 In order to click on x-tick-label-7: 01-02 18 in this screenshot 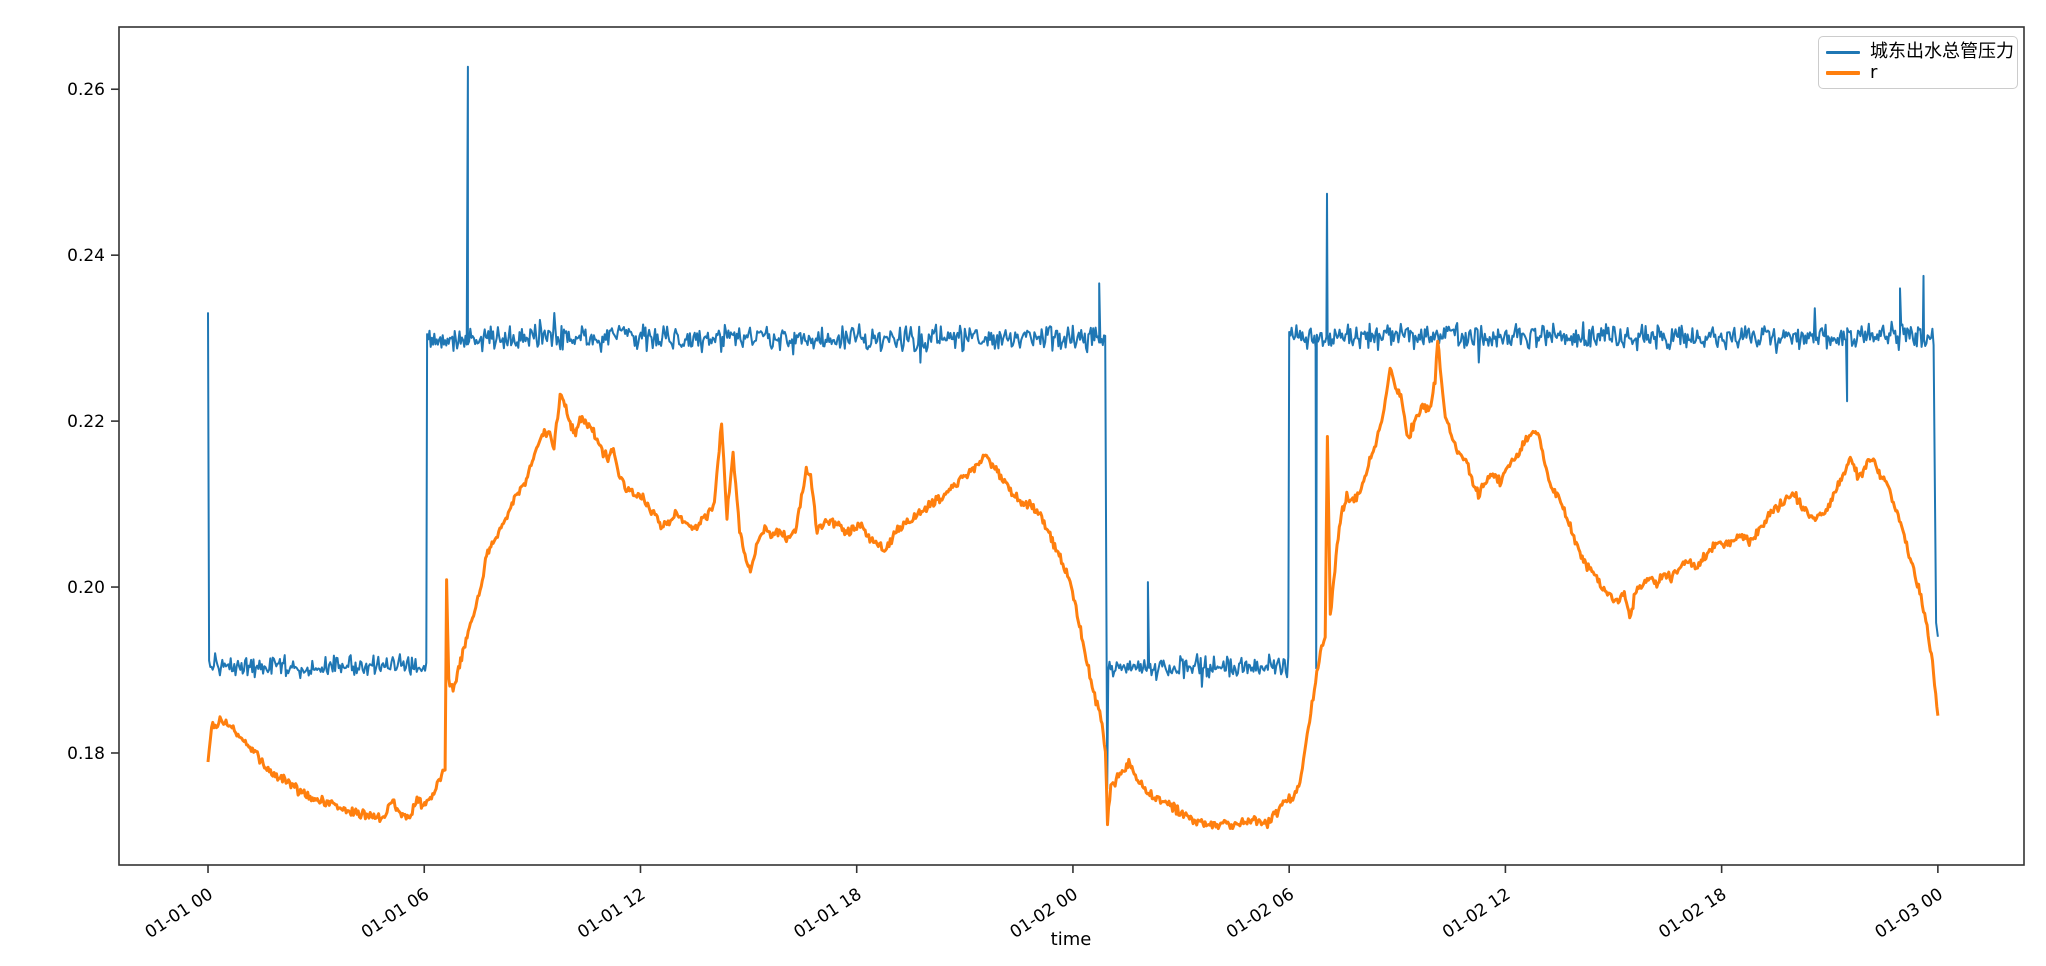, I will do `click(1692, 913)`.